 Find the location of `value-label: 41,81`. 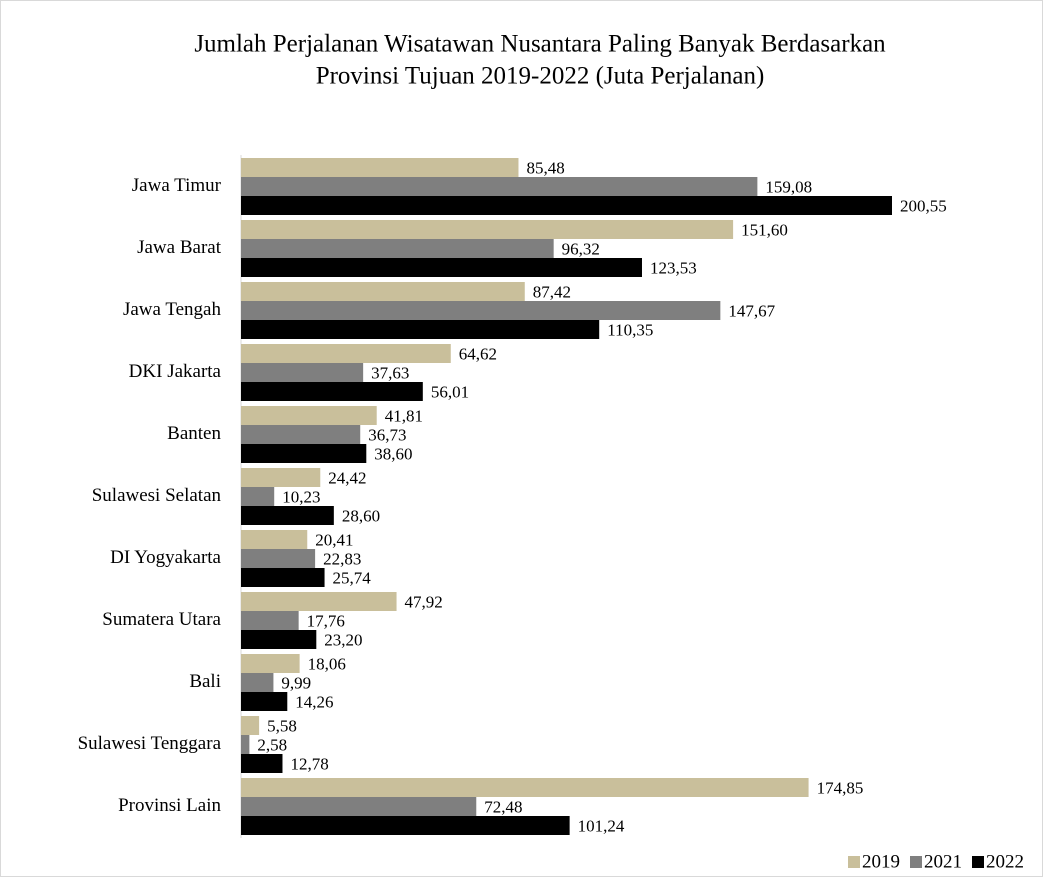

value-label: 41,81 is located at coordinates (404, 415).